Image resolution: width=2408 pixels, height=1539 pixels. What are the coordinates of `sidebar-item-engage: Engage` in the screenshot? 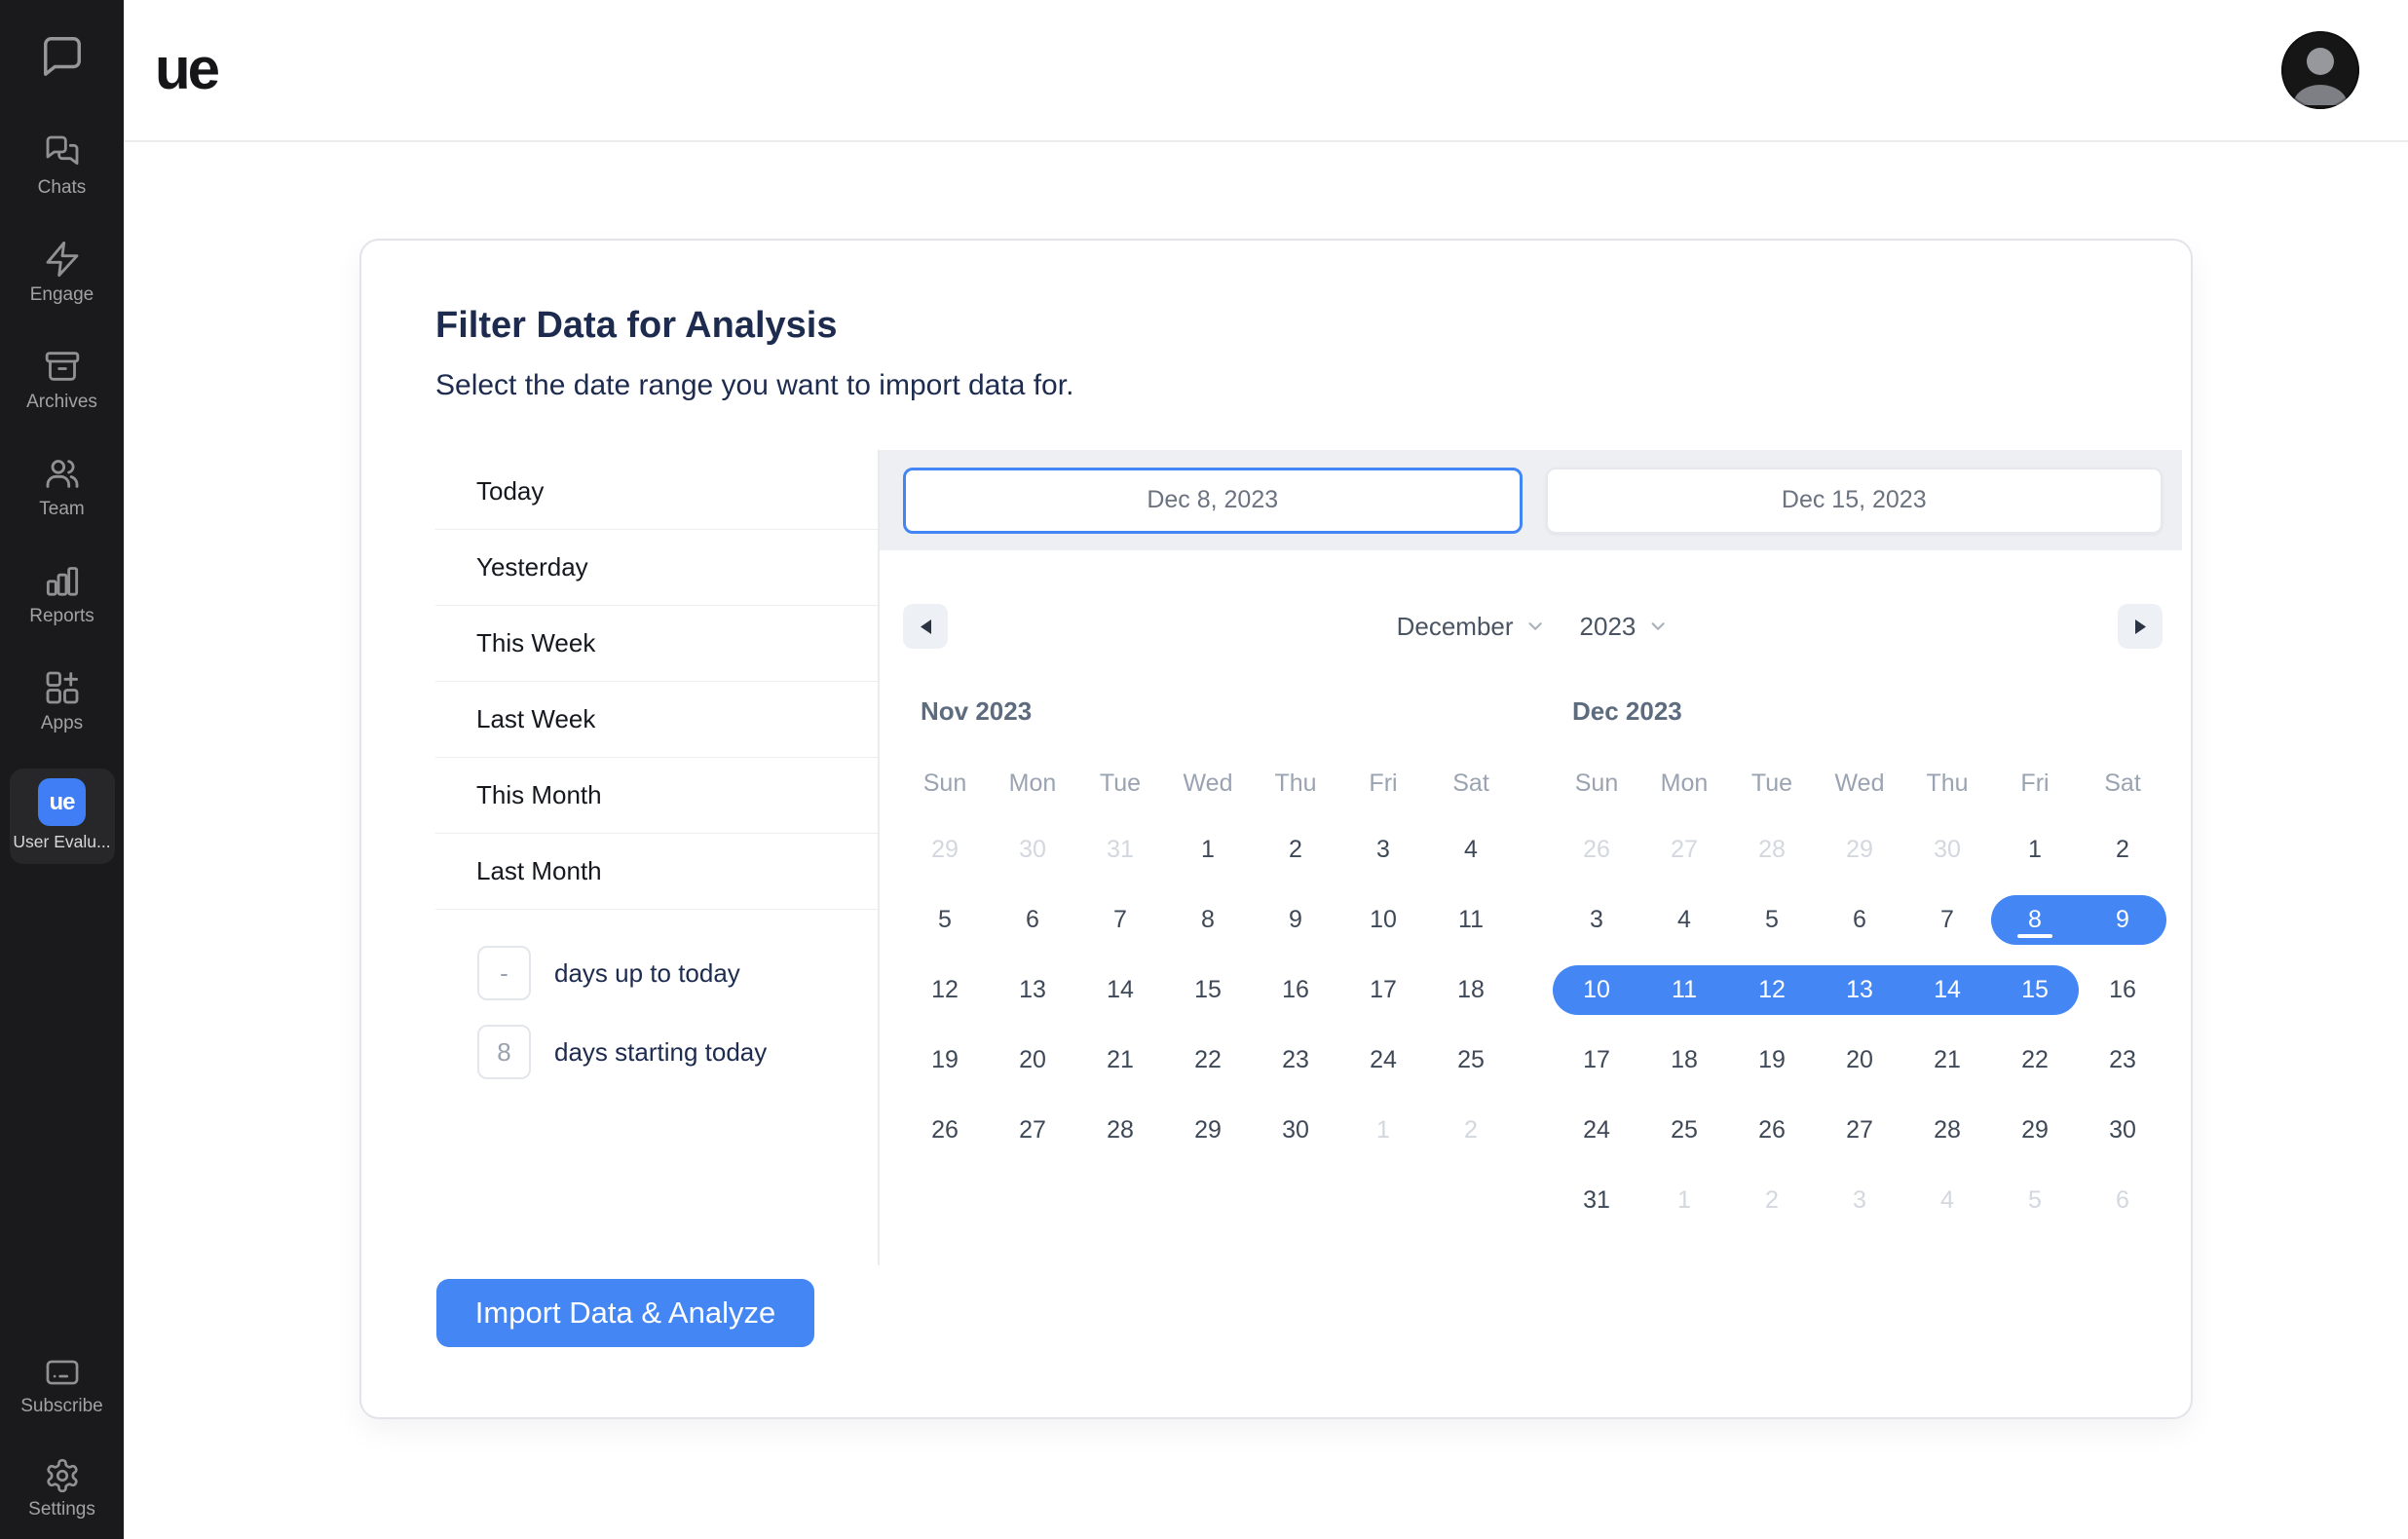 It's located at (62, 281).